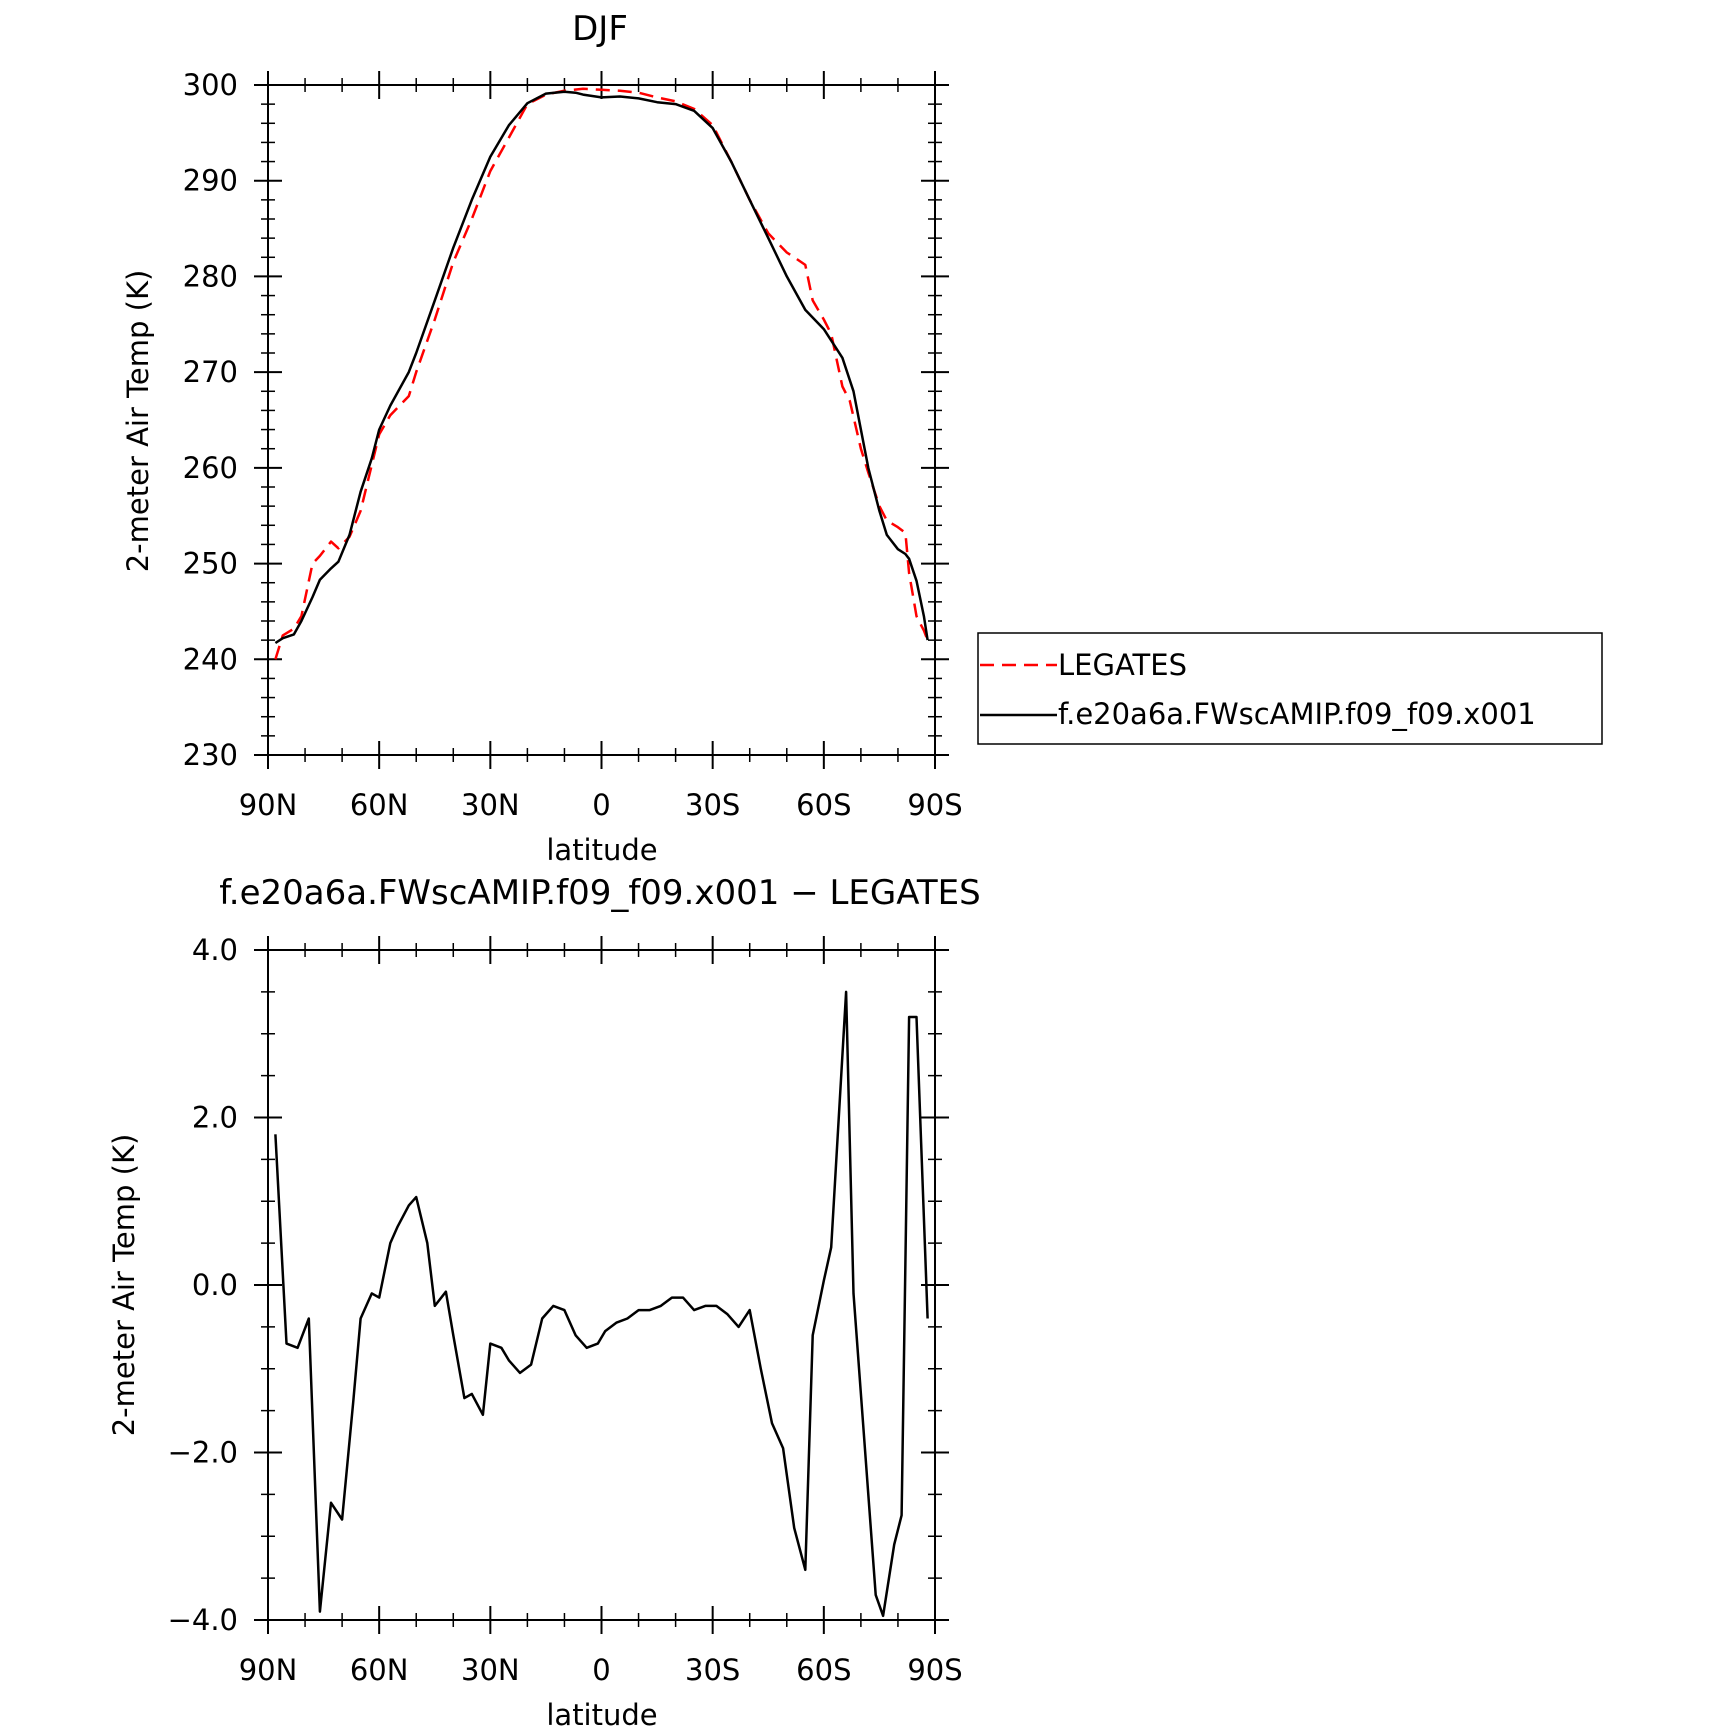 The image size is (1710, 1734). What do you see at coordinates (215, 950) in the screenshot?
I see `y-tick-label: 4.0` at bounding box center [215, 950].